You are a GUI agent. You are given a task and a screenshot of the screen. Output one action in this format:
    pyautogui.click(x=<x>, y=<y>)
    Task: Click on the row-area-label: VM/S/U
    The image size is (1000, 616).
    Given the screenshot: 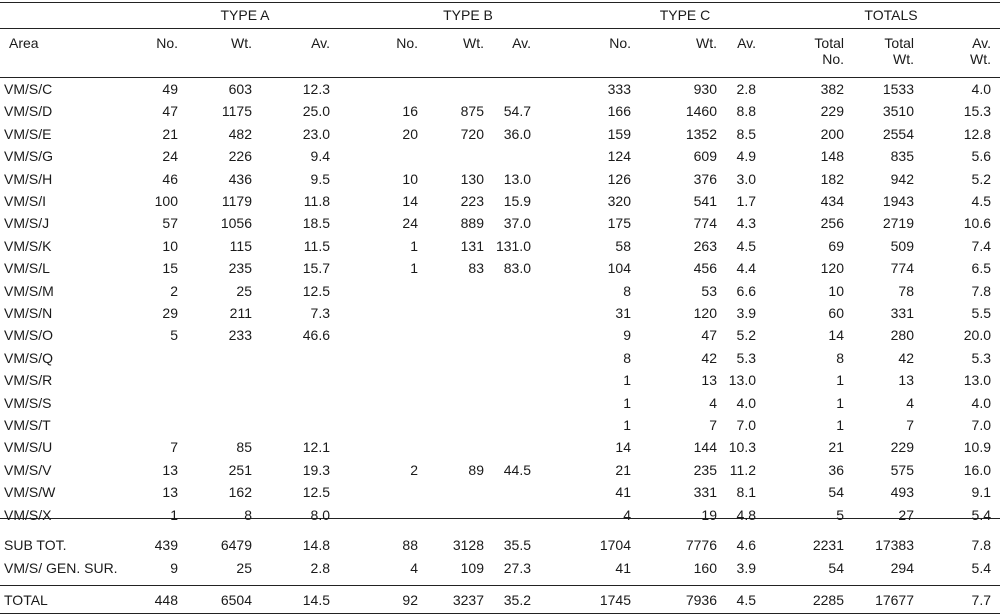 What is the action you would take?
    pyautogui.click(x=28, y=447)
    